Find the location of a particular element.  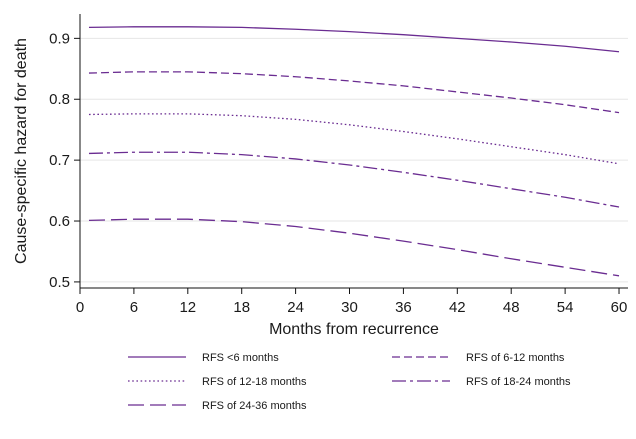

x-tick-label: 60 is located at coordinates (619, 307).